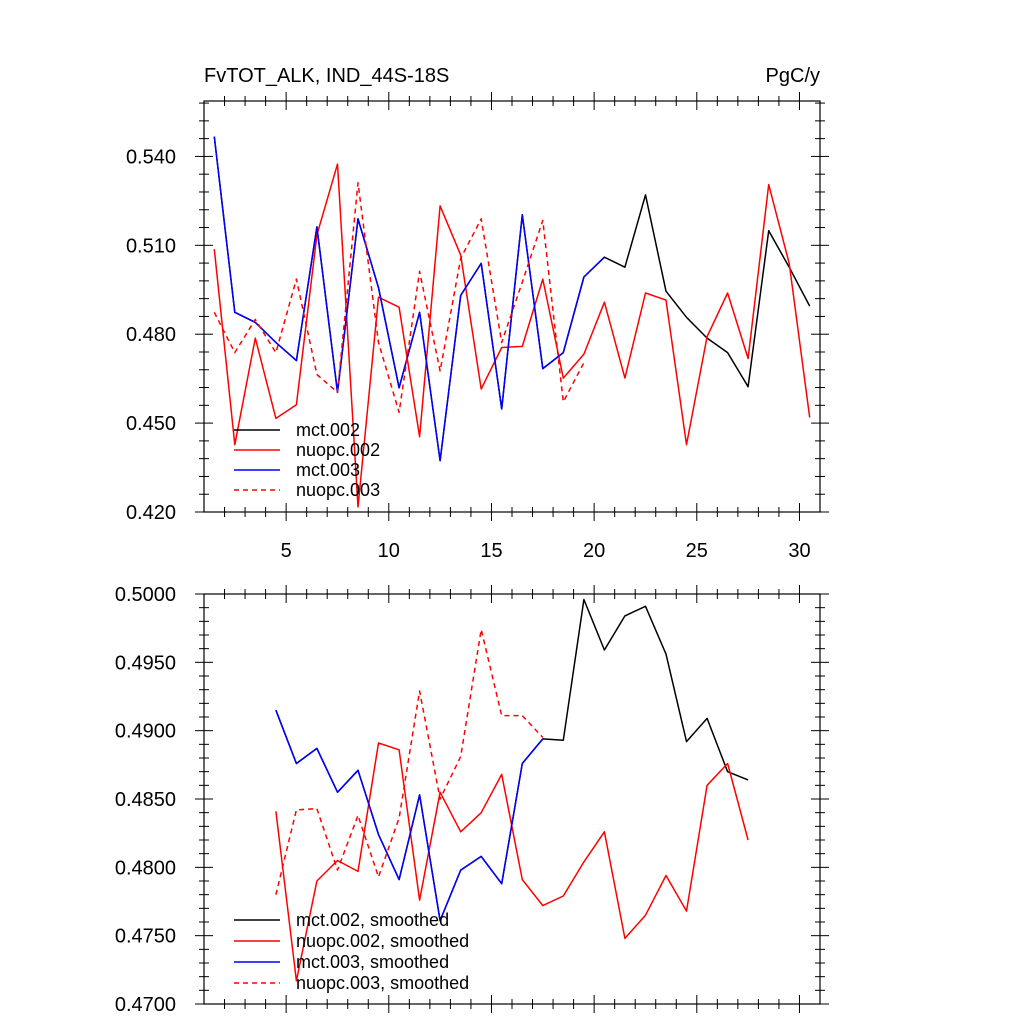 The width and height of the screenshot is (1024, 1024). I want to click on x-tick-label: 10, so click(389, 551).